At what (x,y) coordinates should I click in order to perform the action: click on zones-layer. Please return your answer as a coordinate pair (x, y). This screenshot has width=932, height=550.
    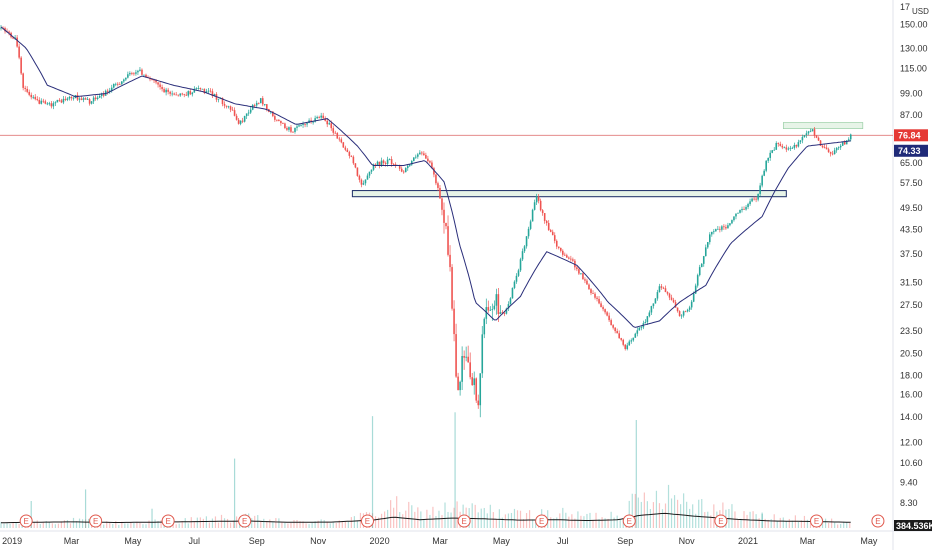
    Looking at the image, I should click on (446, 160).